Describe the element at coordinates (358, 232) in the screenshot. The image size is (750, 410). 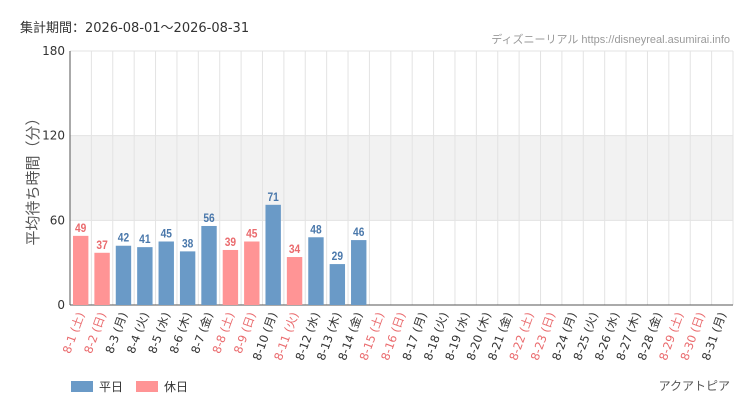
I see `data-label: 46` at that location.